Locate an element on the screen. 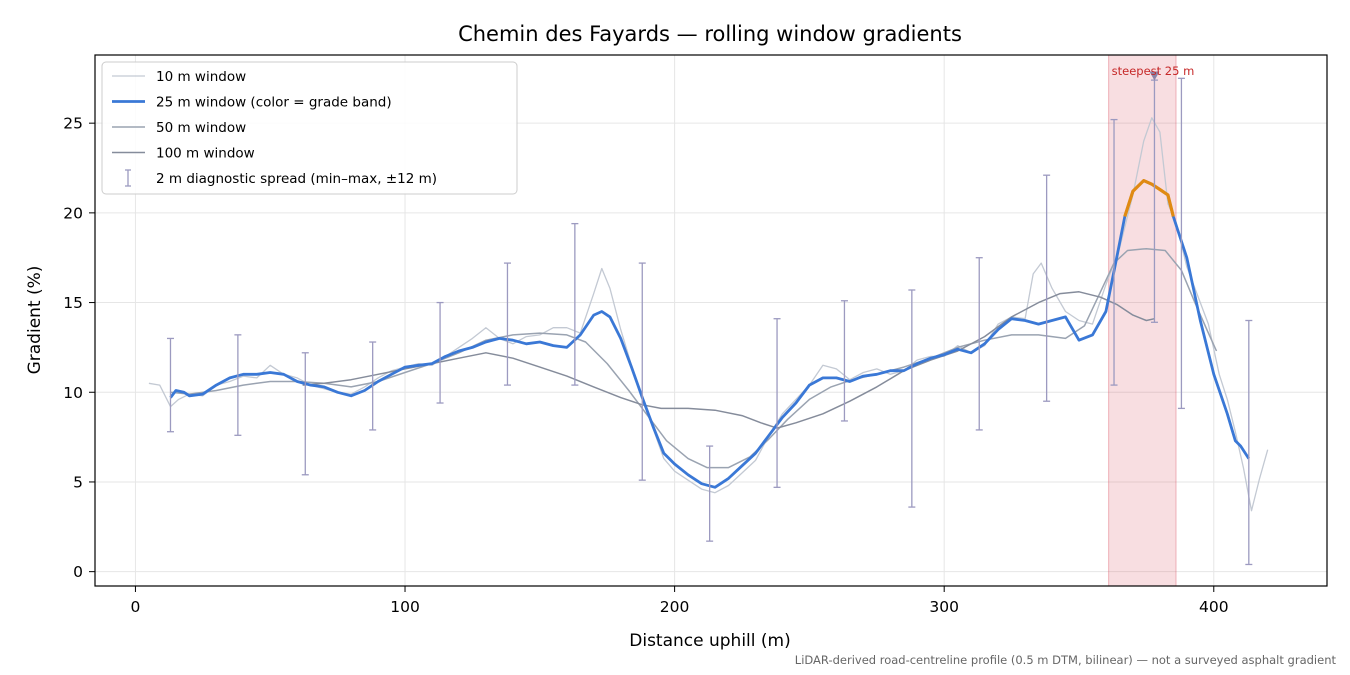  y-tick-label: 25 is located at coordinates (73, 124).